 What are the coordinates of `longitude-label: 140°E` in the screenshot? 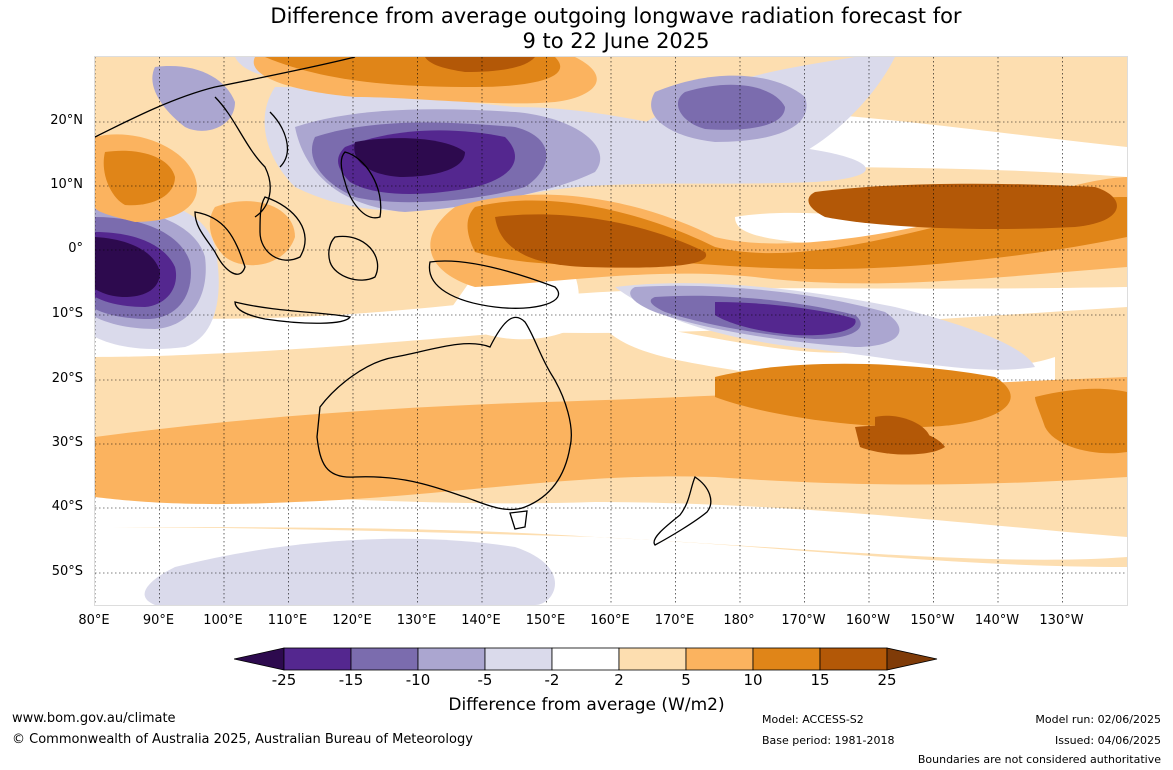 It's located at (481, 620).